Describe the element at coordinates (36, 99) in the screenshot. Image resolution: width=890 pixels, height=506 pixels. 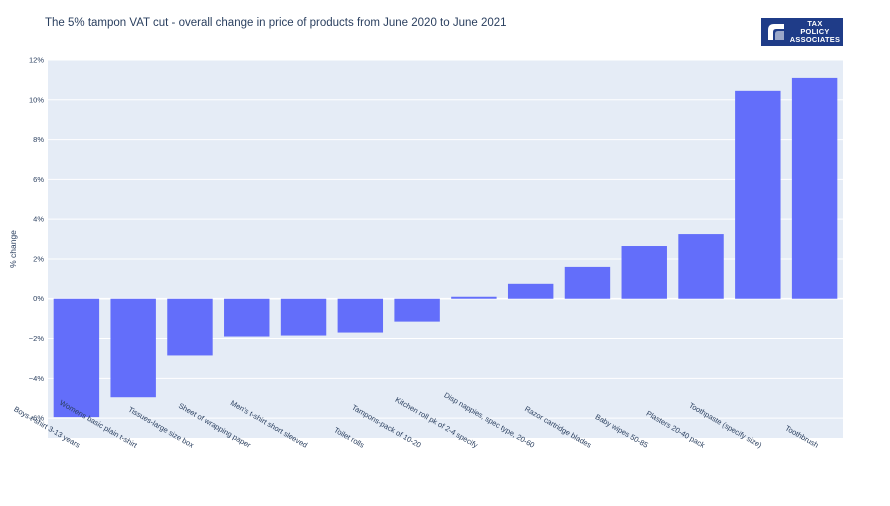
I see `y-tick-label: 10%` at that location.